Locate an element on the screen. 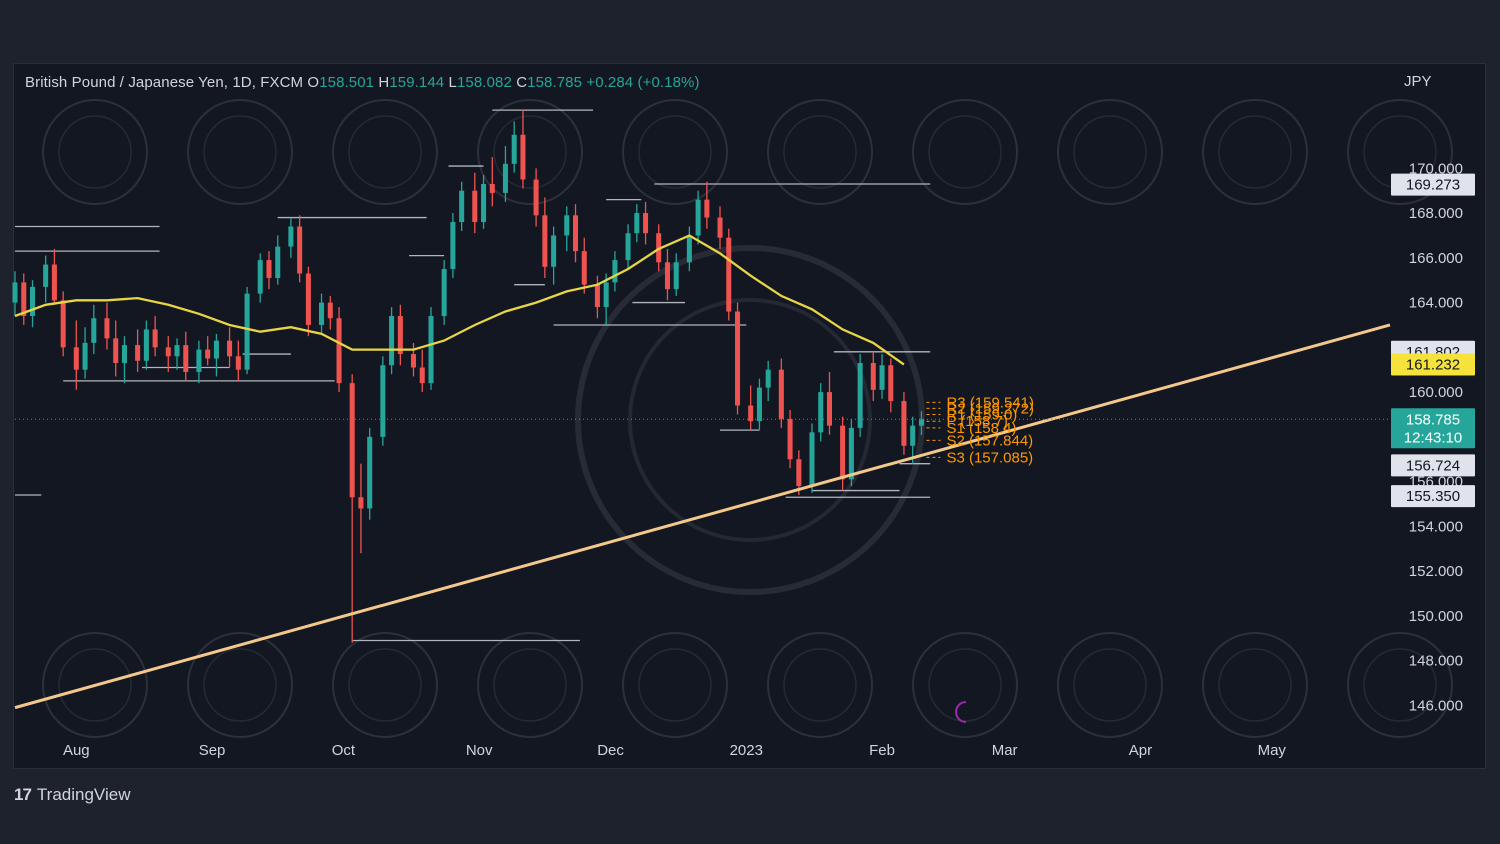 This screenshot has height=844, width=1500. moving-average-layer is located at coordinates (459, 300).